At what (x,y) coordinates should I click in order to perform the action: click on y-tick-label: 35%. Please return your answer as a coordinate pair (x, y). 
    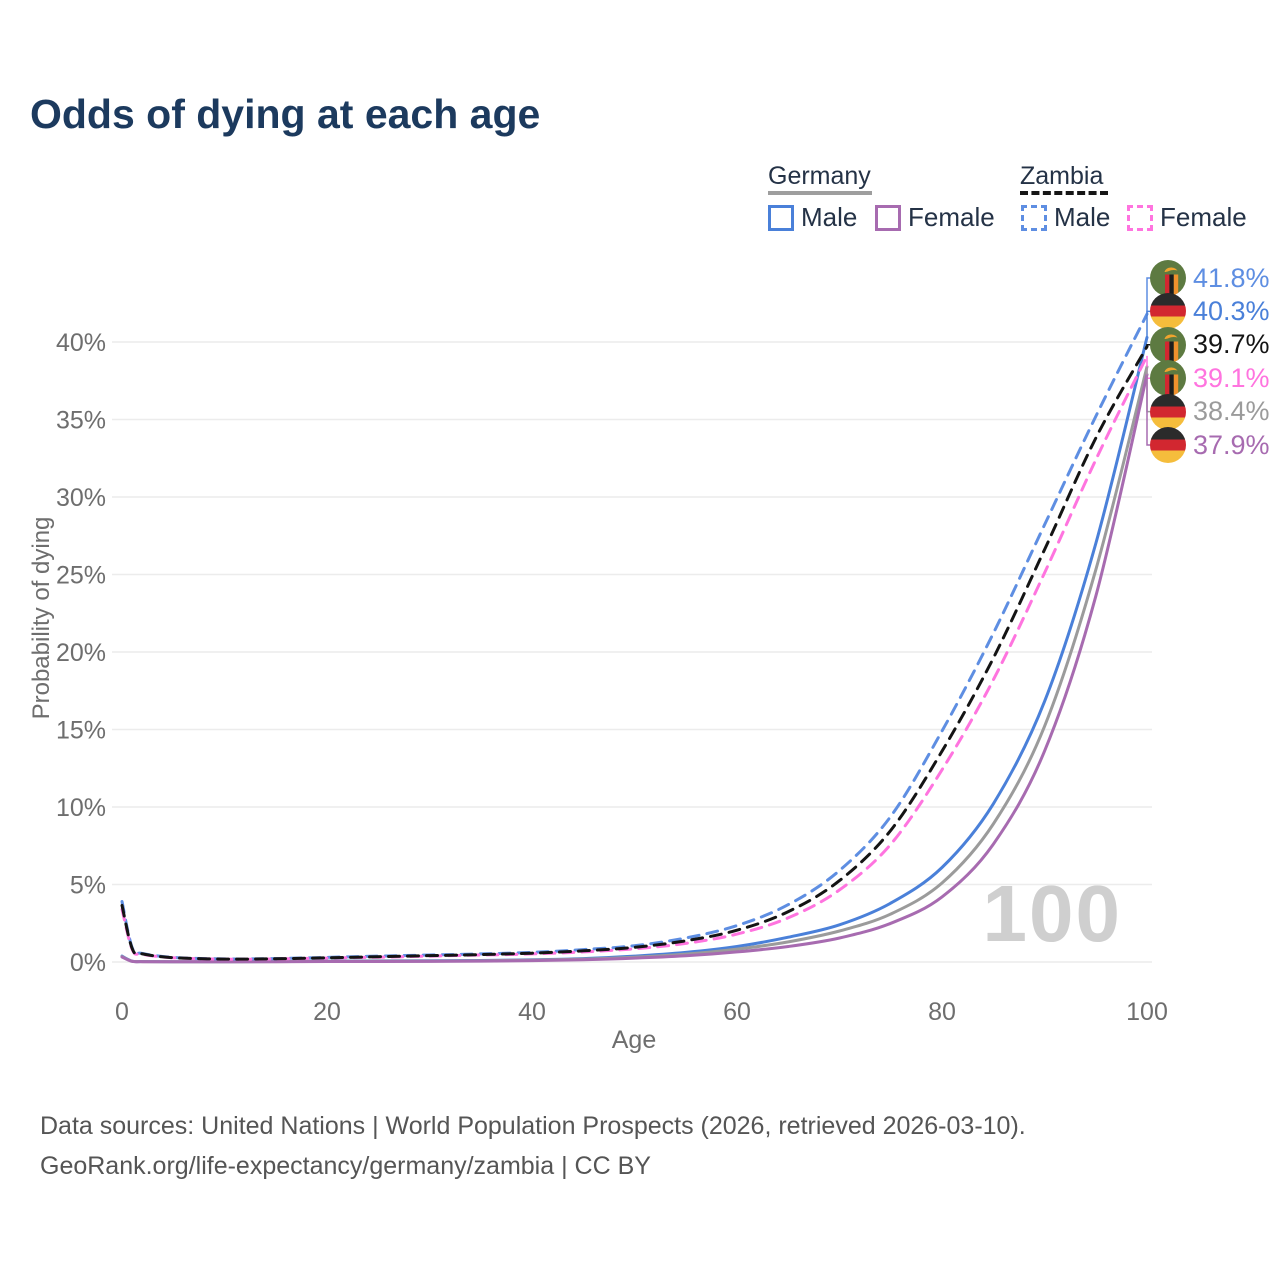
    Looking at the image, I should click on (81, 421).